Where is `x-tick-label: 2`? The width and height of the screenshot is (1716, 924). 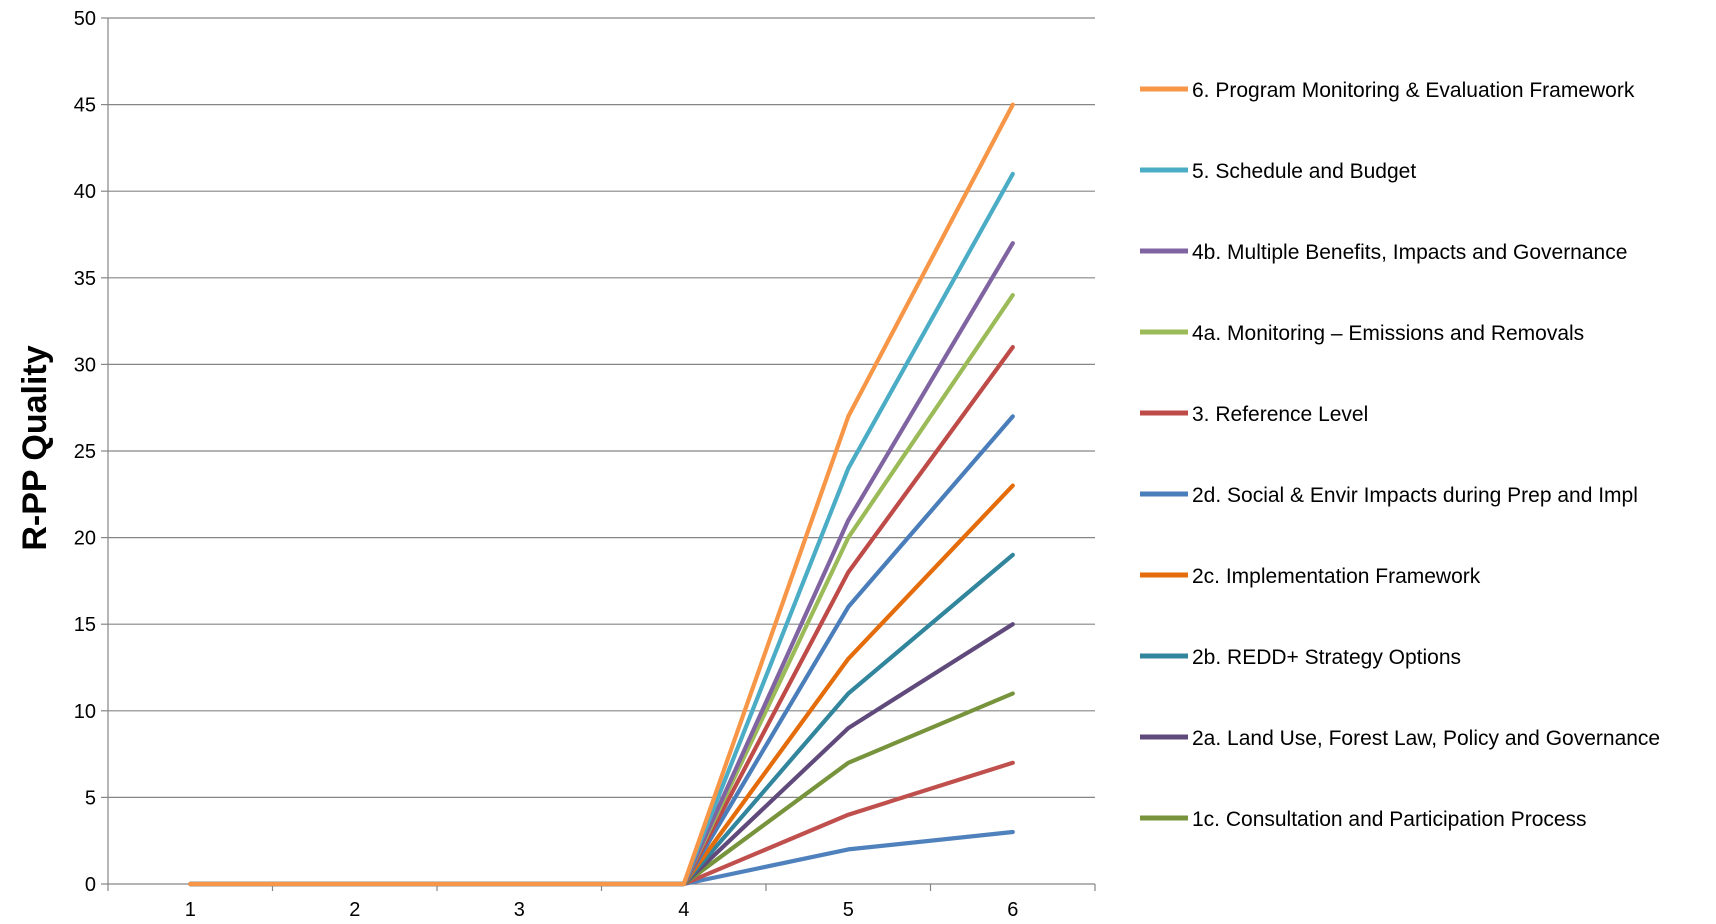 x-tick-label: 2 is located at coordinates (354, 910).